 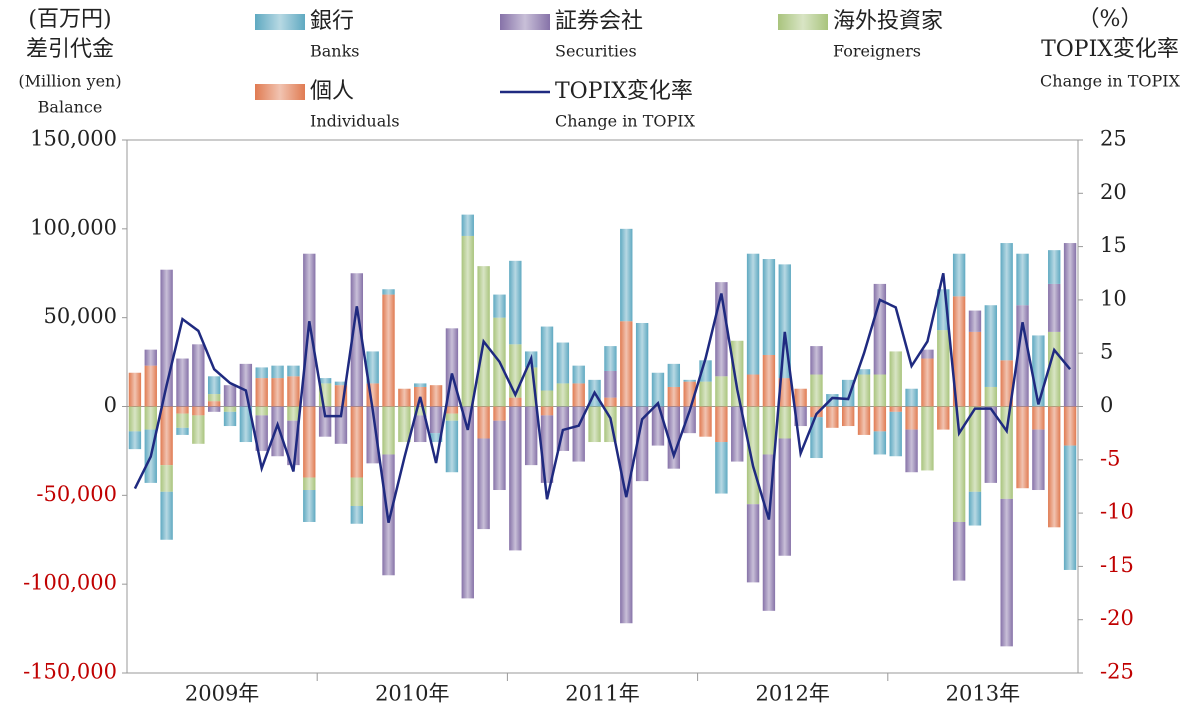 What do you see at coordinates (73, 227) in the screenshot?
I see `y-tick-label: 100,000` at bounding box center [73, 227].